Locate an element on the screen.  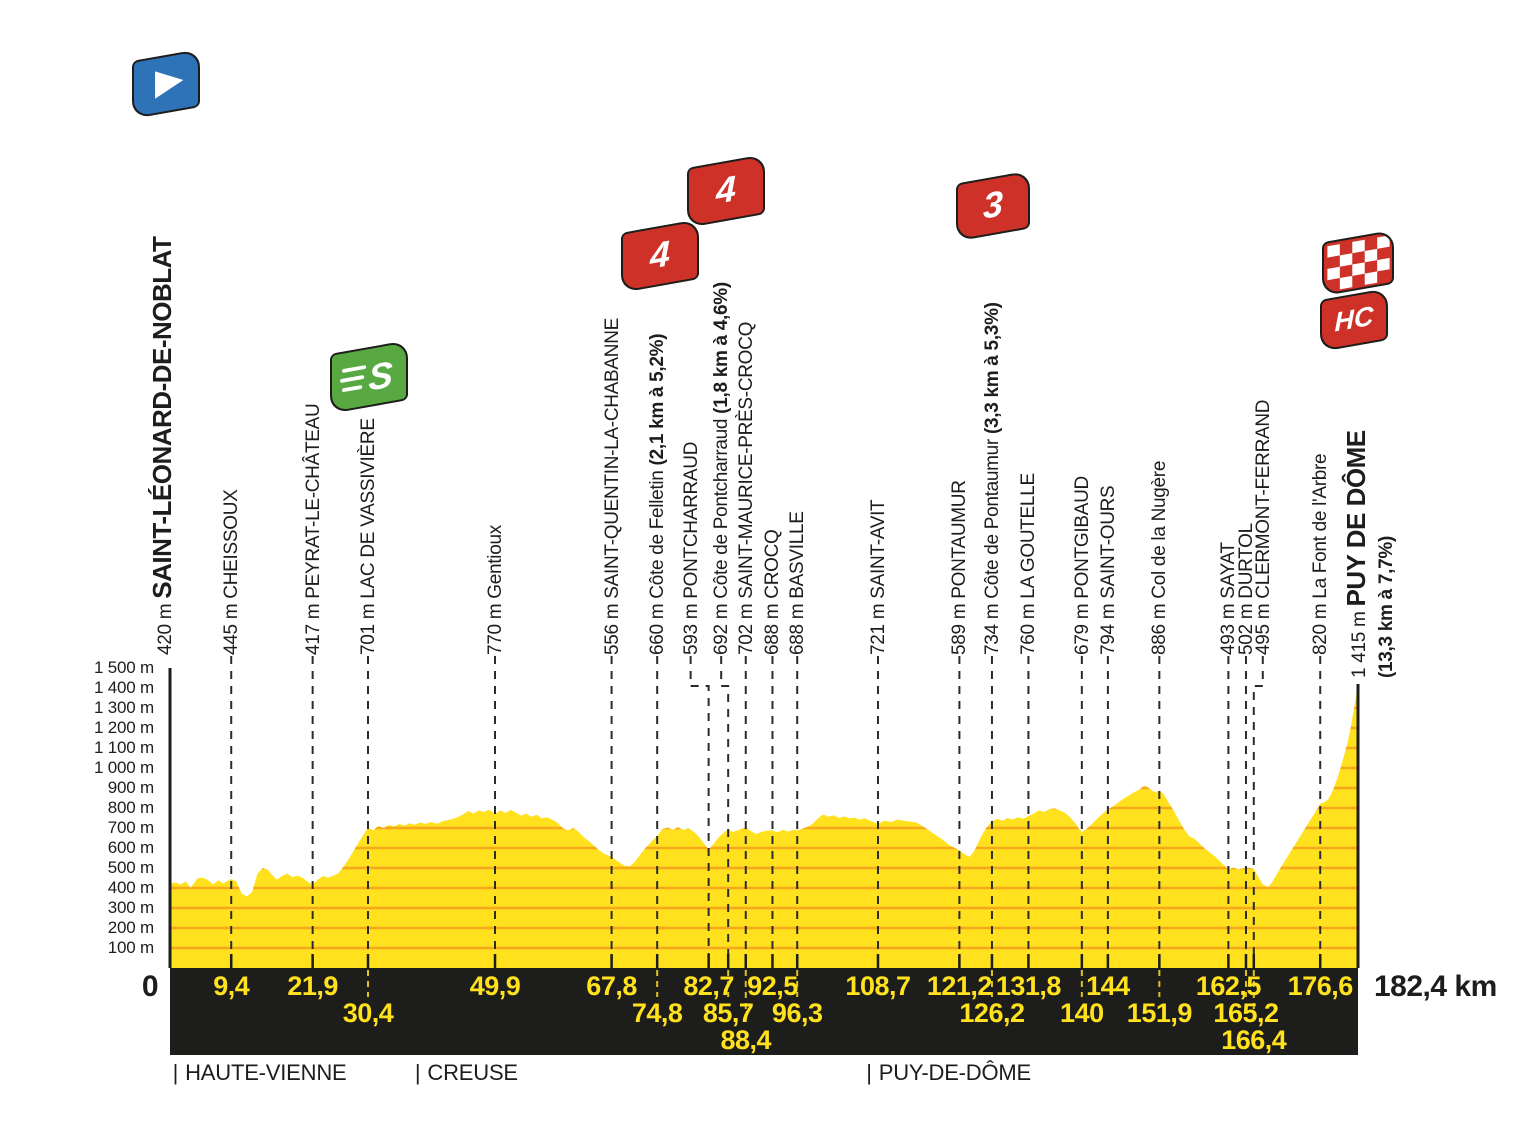
distance-label: 96,3 is located at coordinates (797, 1013).